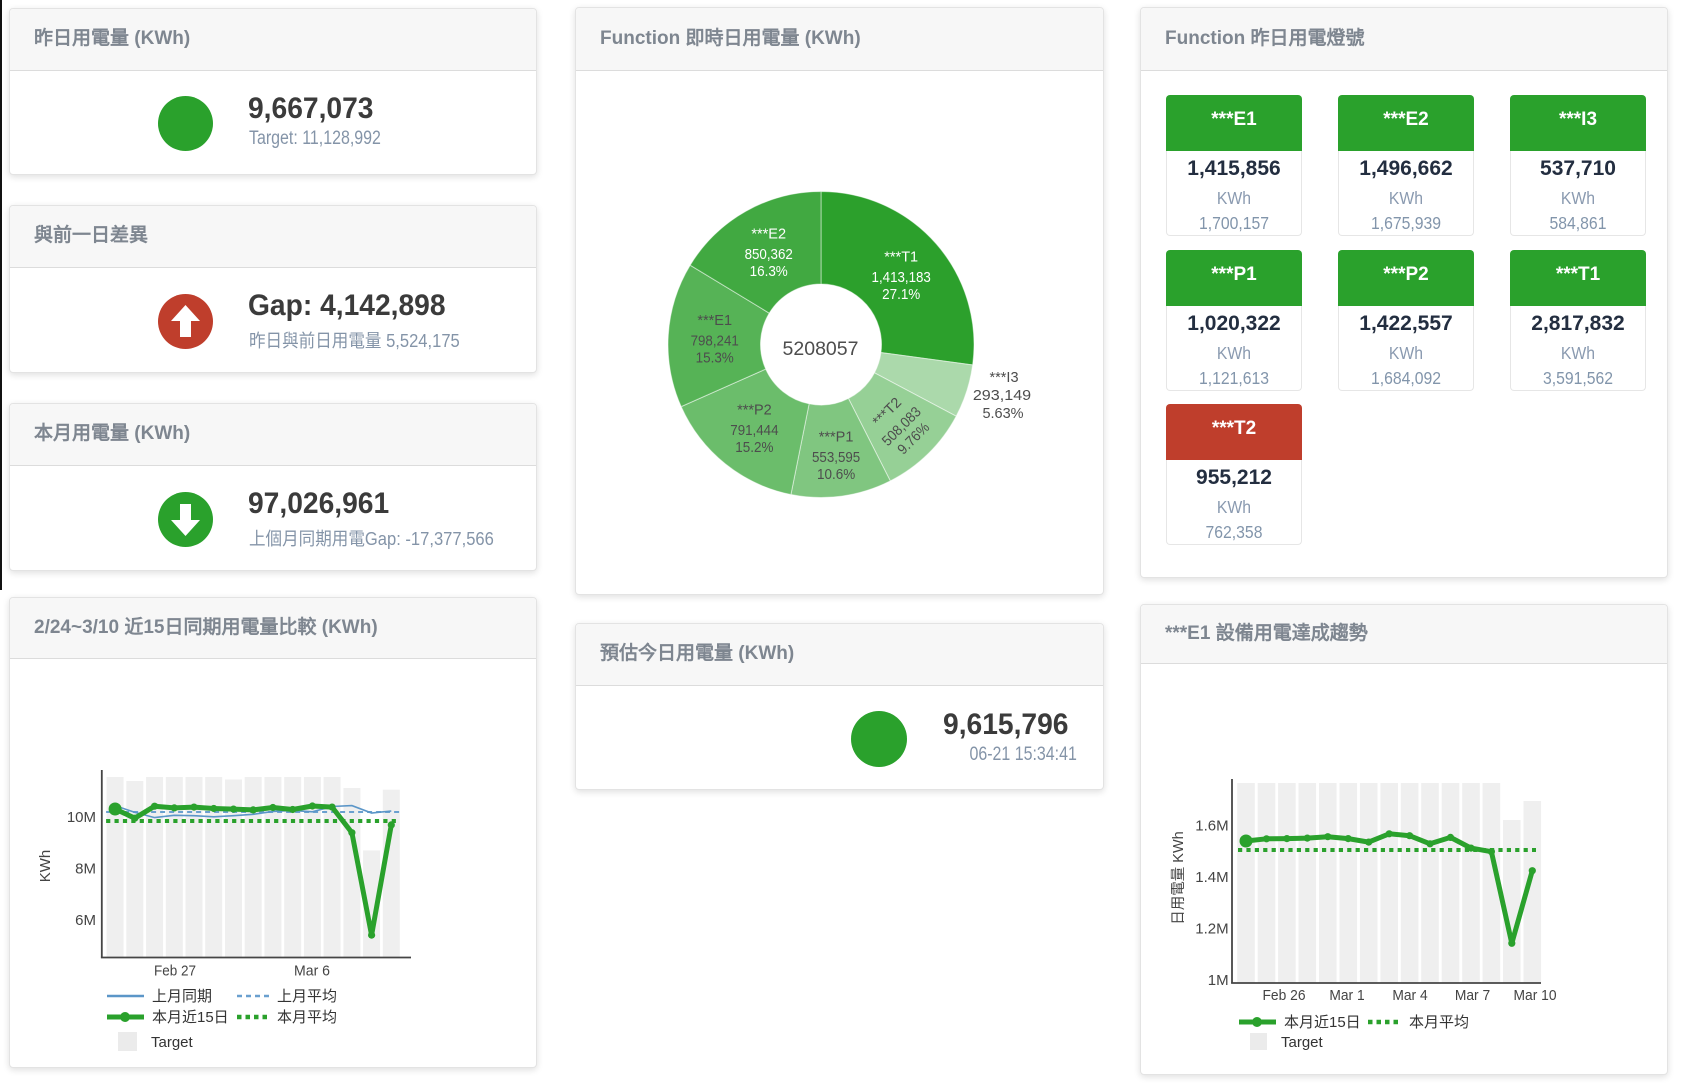  What do you see at coordinates (1346, 995) in the screenshot?
I see `svg-text: Mar 1` at bounding box center [1346, 995].